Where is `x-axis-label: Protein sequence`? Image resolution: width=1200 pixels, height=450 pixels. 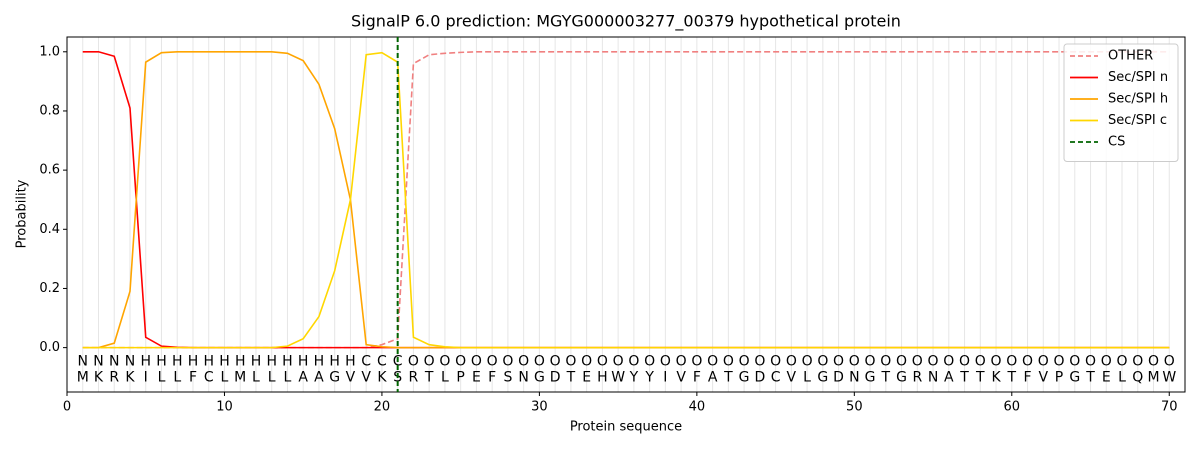
x-axis-label: Protein sequence is located at coordinates (626, 427).